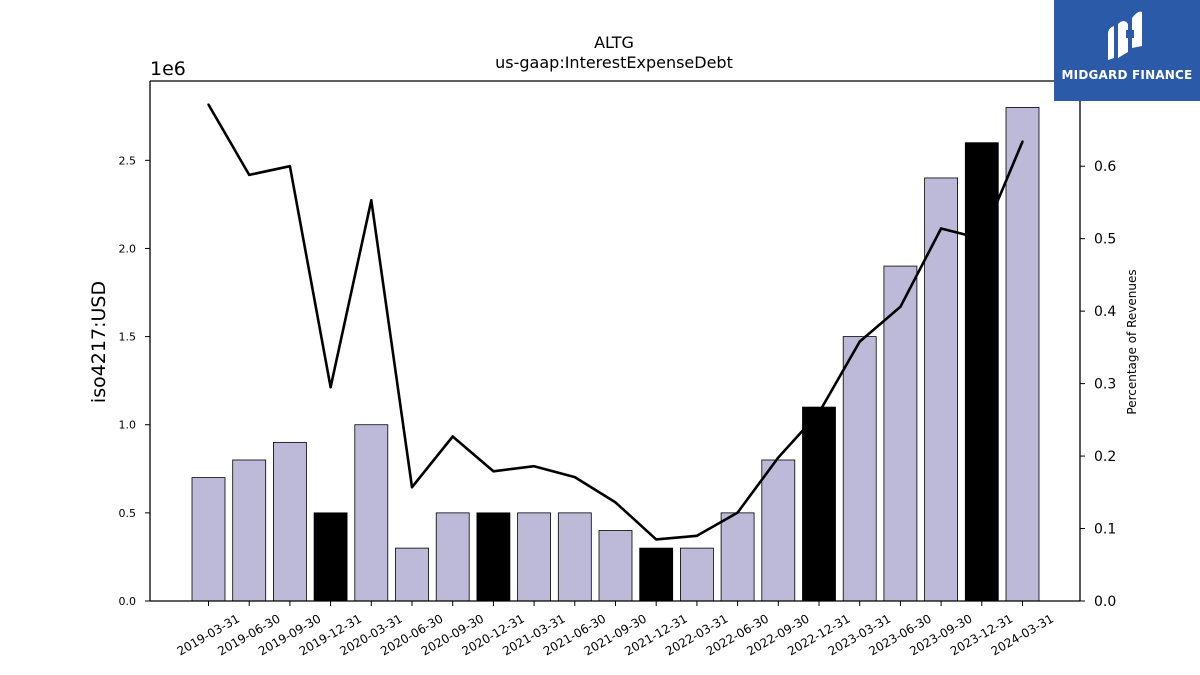  What do you see at coordinates (128, 160) in the screenshot?
I see `y-tick-label: 2.5` at bounding box center [128, 160].